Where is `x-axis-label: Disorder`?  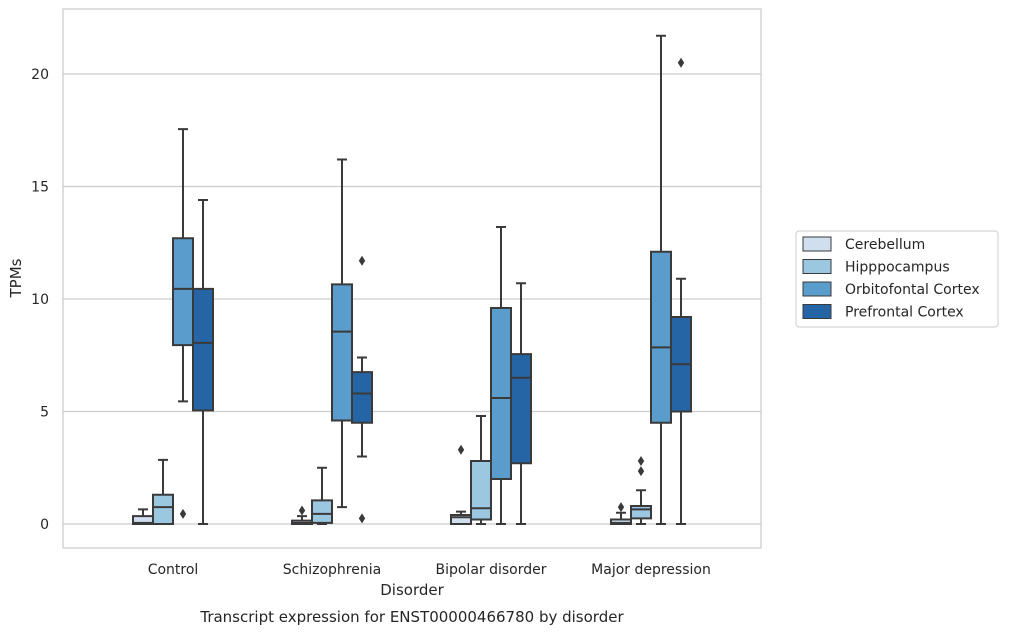 x-axis-label: Disorder is located at coordinates (412, 590).